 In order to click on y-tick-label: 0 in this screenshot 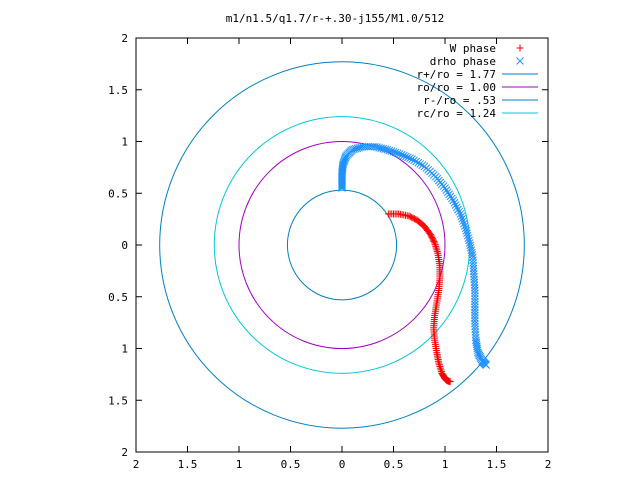, I will do `click(124, 245)`.